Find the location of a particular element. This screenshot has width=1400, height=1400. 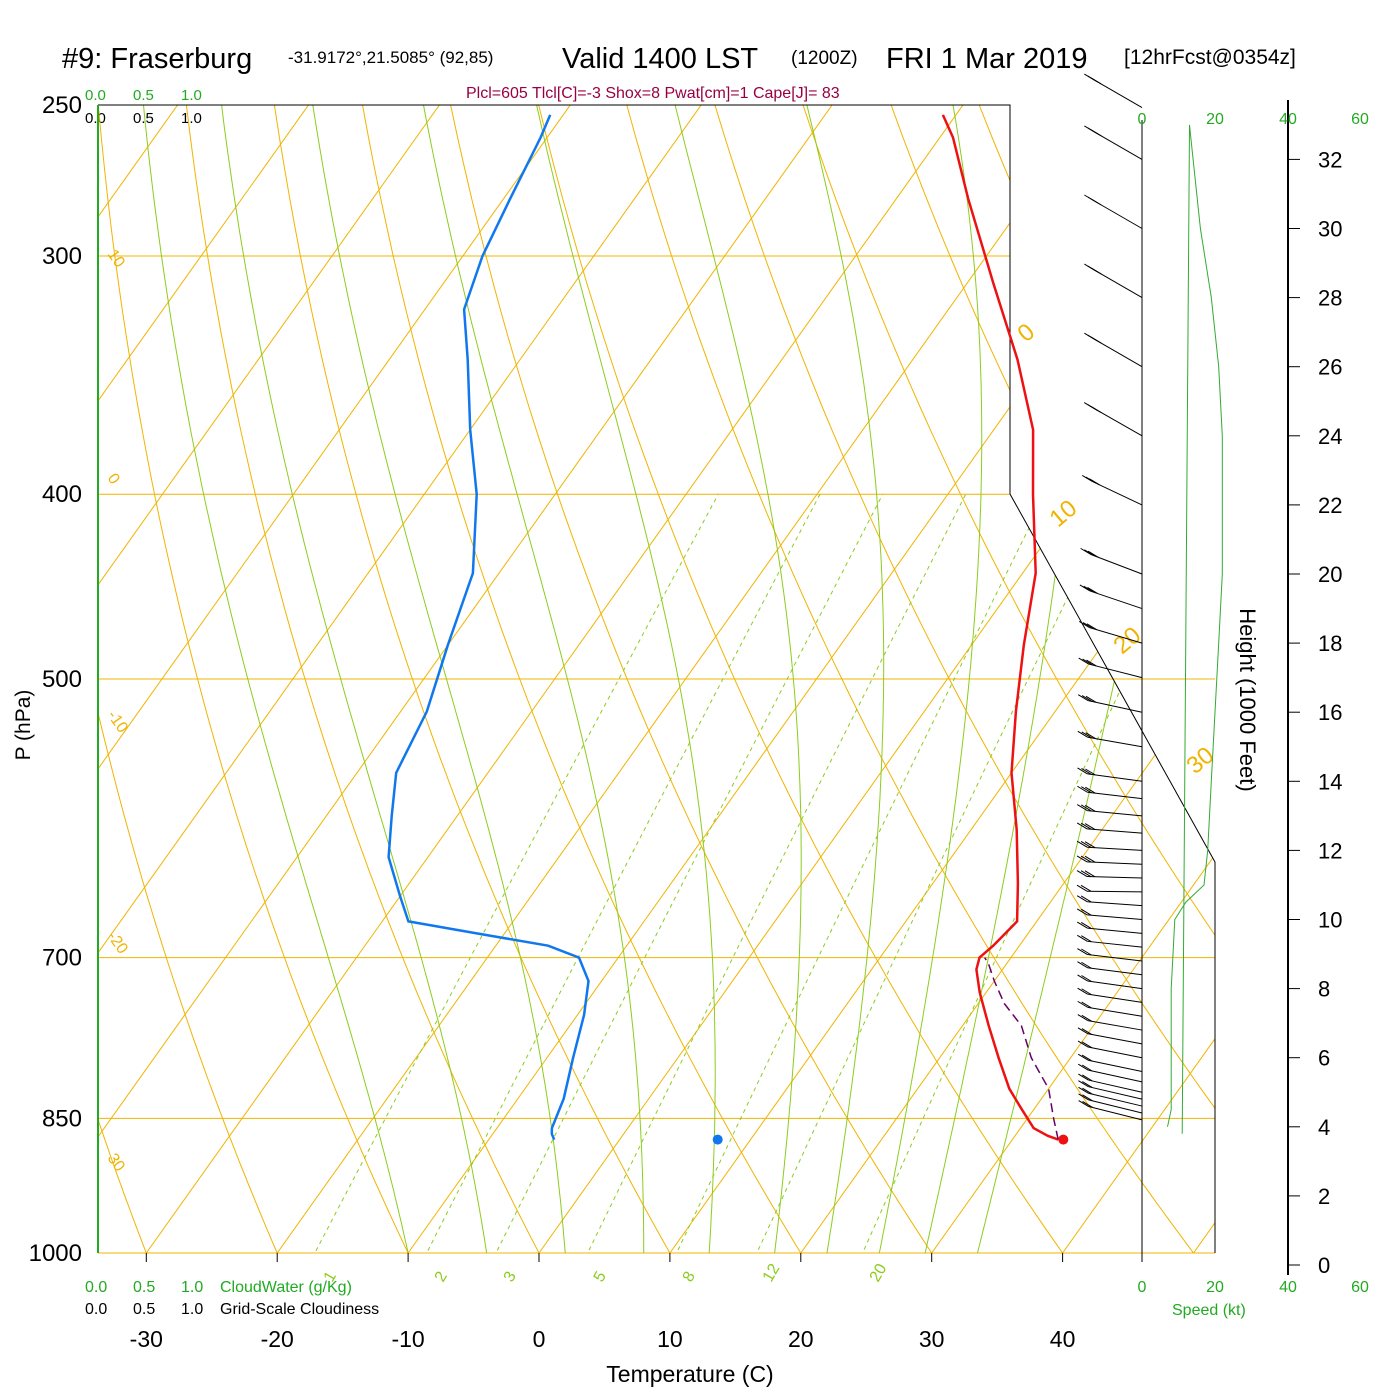

adiabat-label: 8 is located at coordinates (689, 1277).